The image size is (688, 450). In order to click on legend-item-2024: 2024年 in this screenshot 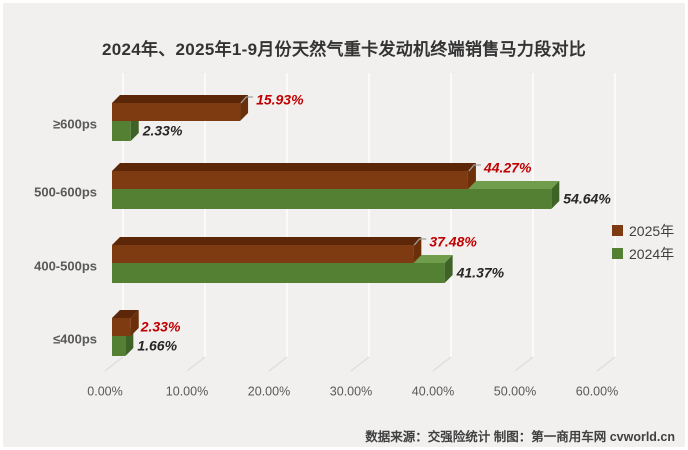, I will do `click(643, 253)`.